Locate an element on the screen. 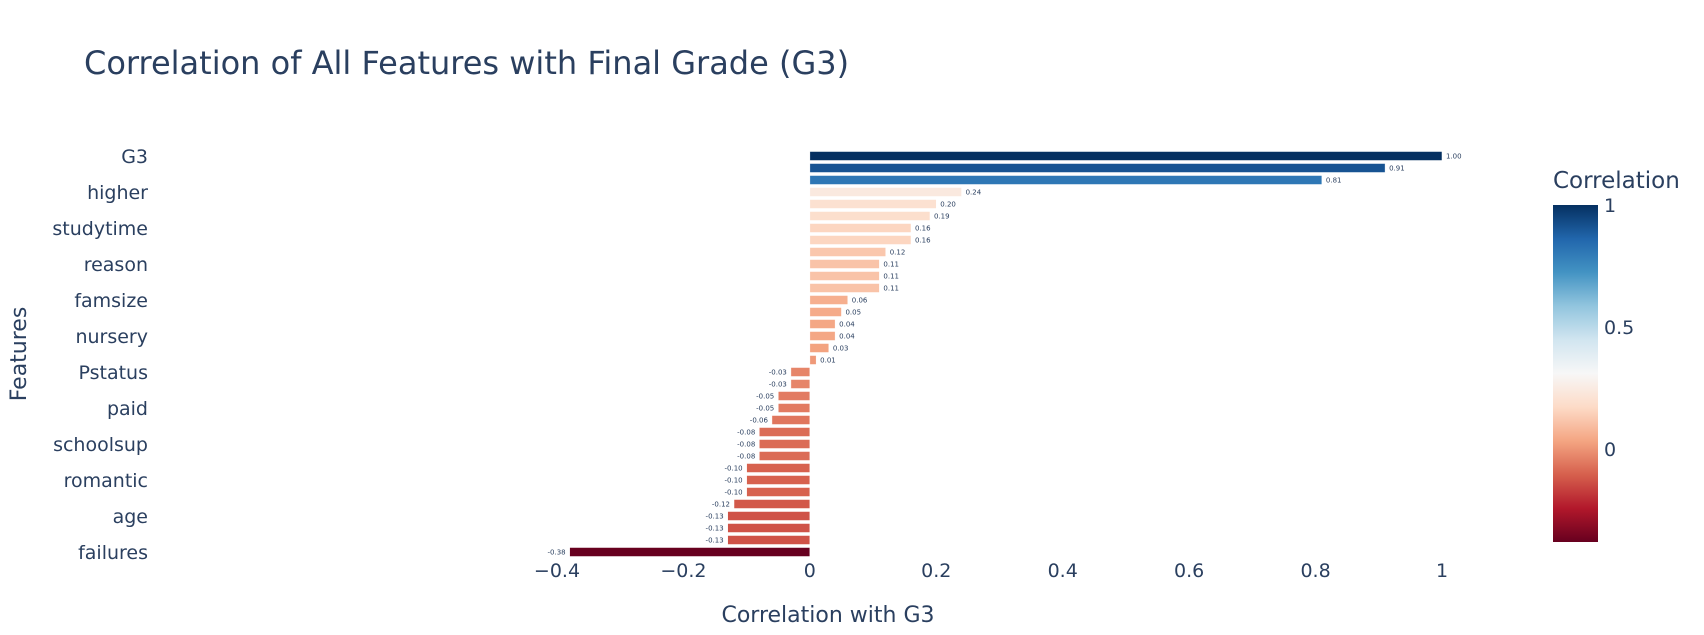 The width and height of the screenshot is (1704, 635). bar-data-label: 0.19 is located at coordinates (942, 217).